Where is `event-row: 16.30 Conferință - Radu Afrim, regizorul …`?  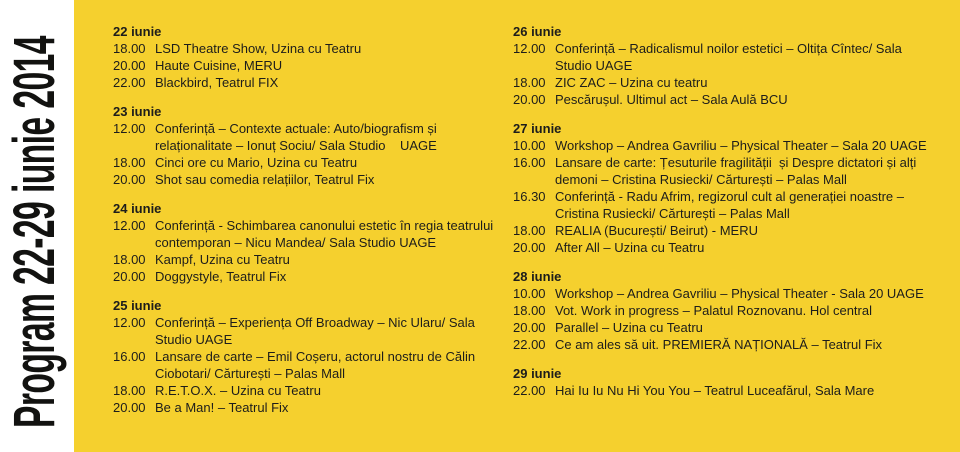
event-row: 16.30 Conferință - Radu Afrim, regizorul … is located at coordinates (727, 205).